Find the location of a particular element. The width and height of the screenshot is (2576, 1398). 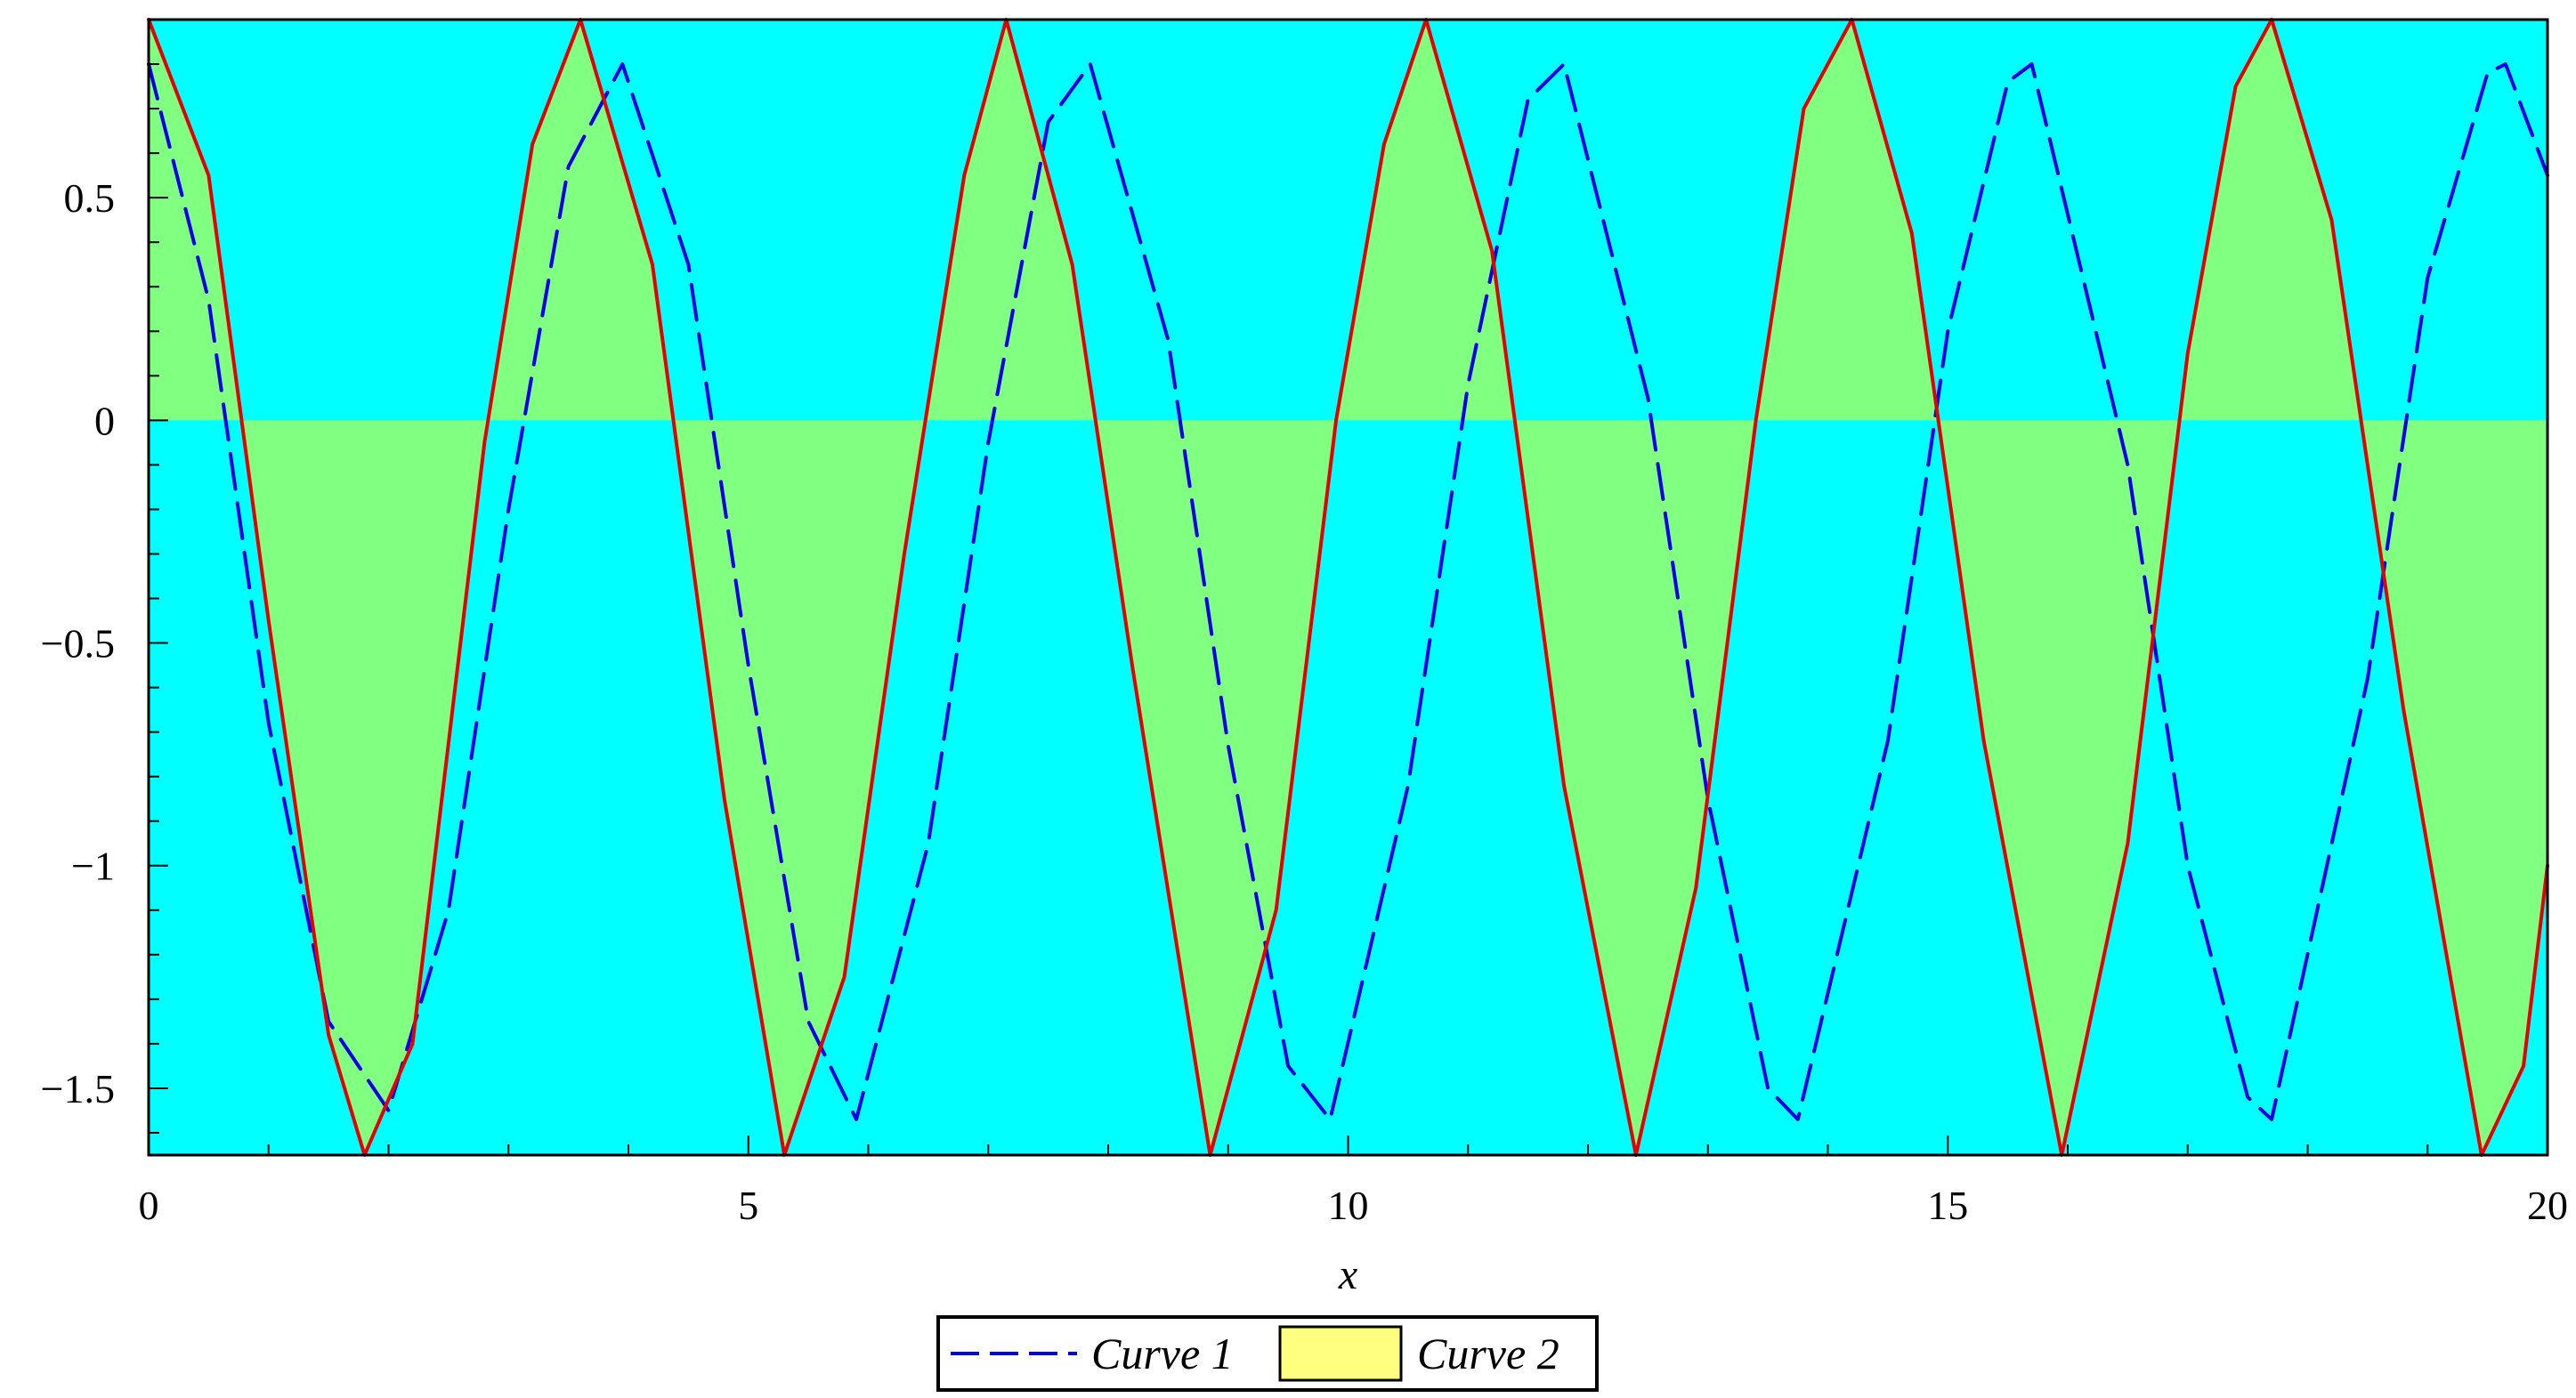

legend-curve2-label: Curve 2 is located at coordinates (1488, 1354).